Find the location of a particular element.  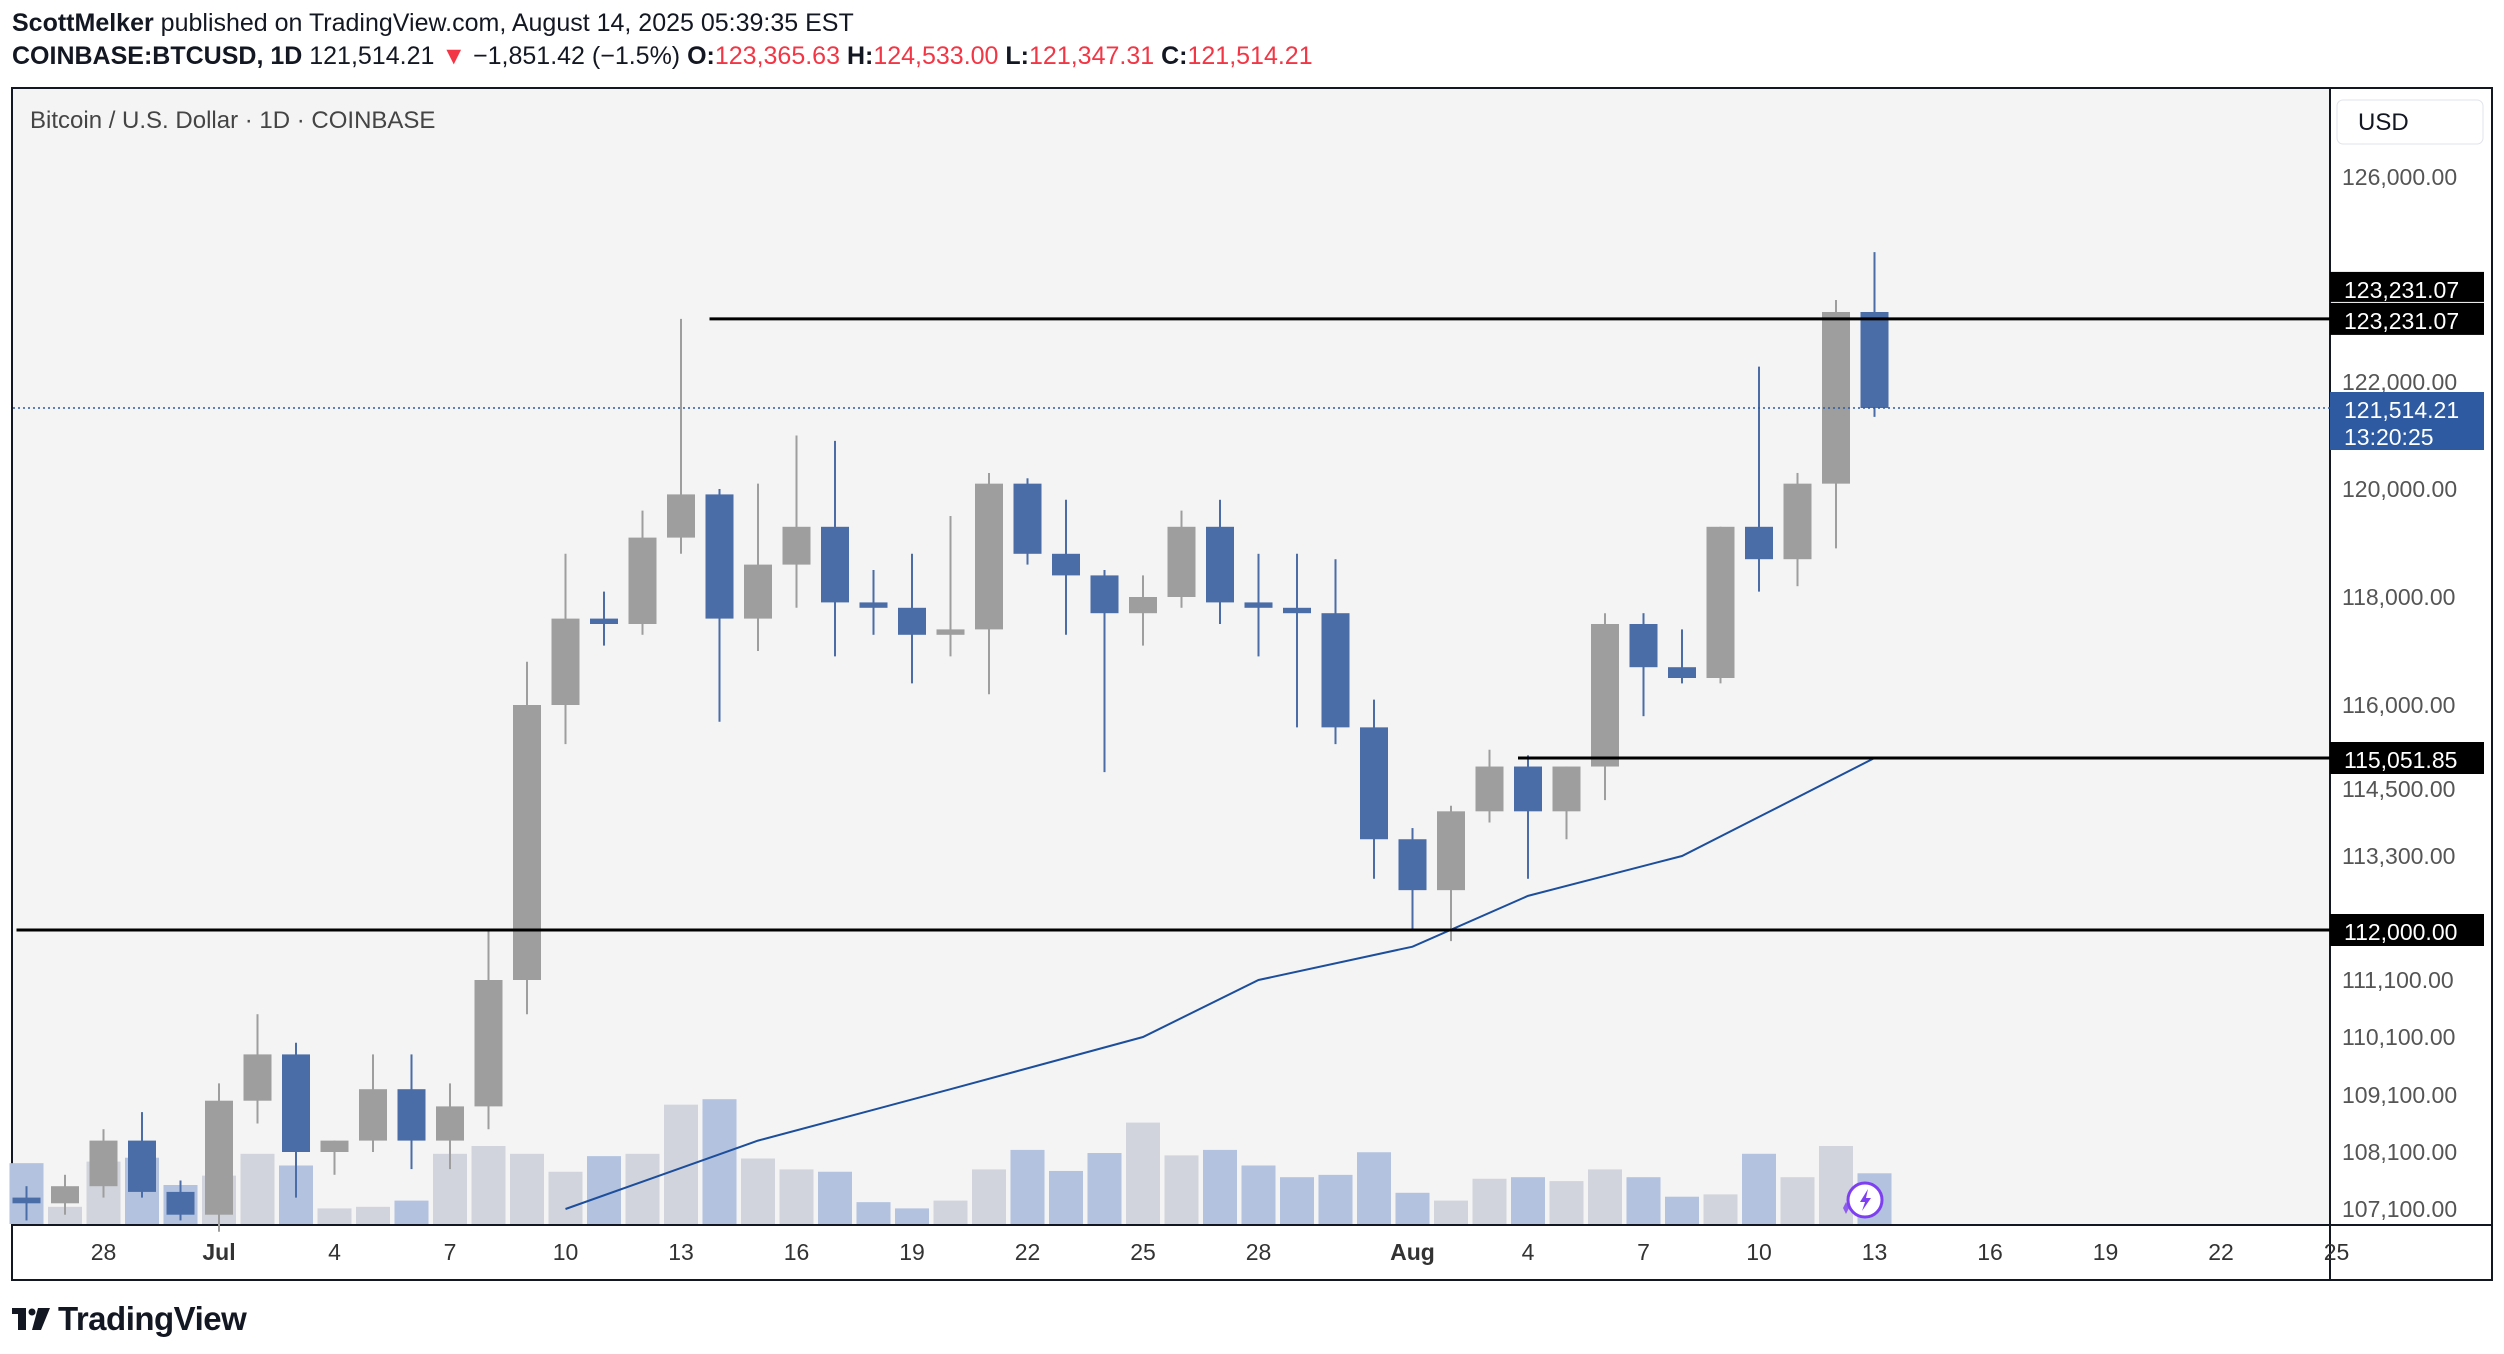

time-axis: 28 Jul 4 7 10 13 16 19 22 25 28 Aug 4 7 10 13 16 19 22 25 is located at coordinates (1220, 1252).